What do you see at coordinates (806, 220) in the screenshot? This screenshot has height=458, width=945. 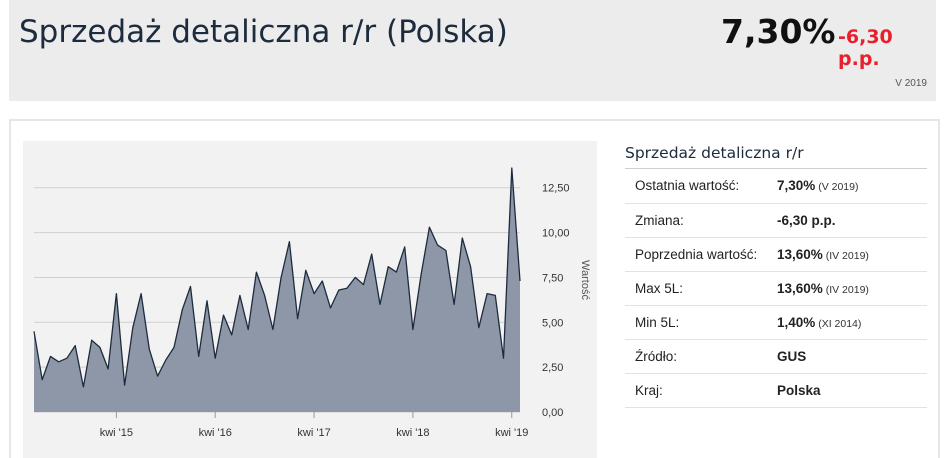 I see `info-value-text: -6,30 p.p.` at bounding box center [806, 220].